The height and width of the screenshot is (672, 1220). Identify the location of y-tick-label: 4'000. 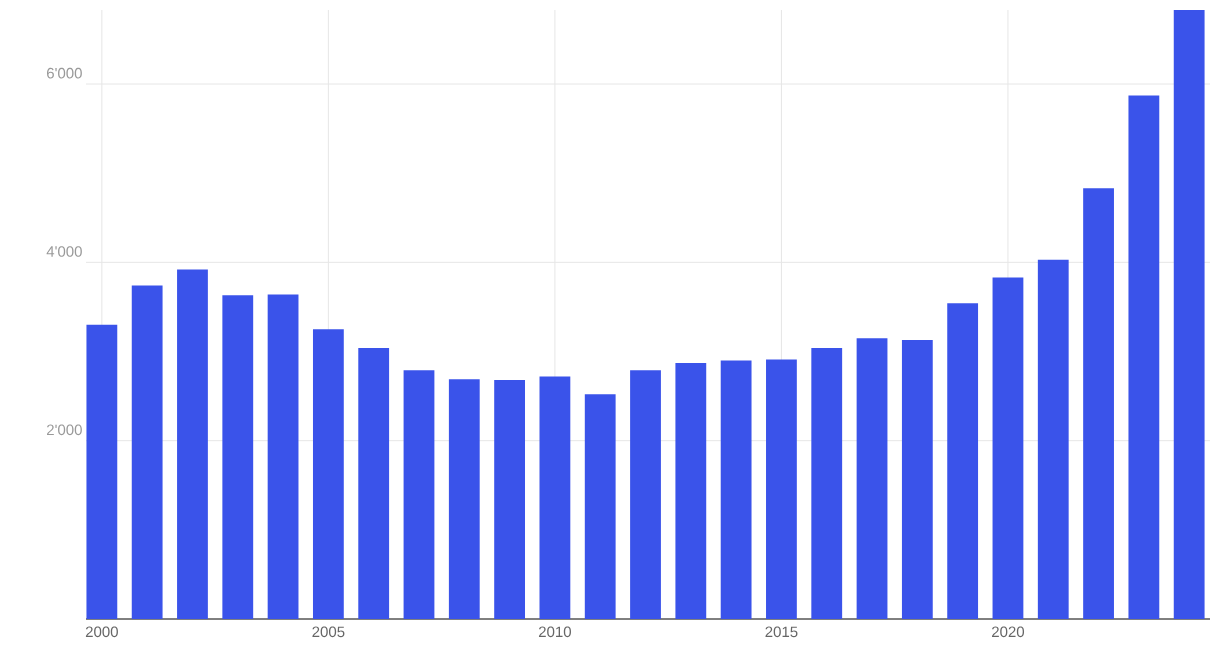
(64, 251).